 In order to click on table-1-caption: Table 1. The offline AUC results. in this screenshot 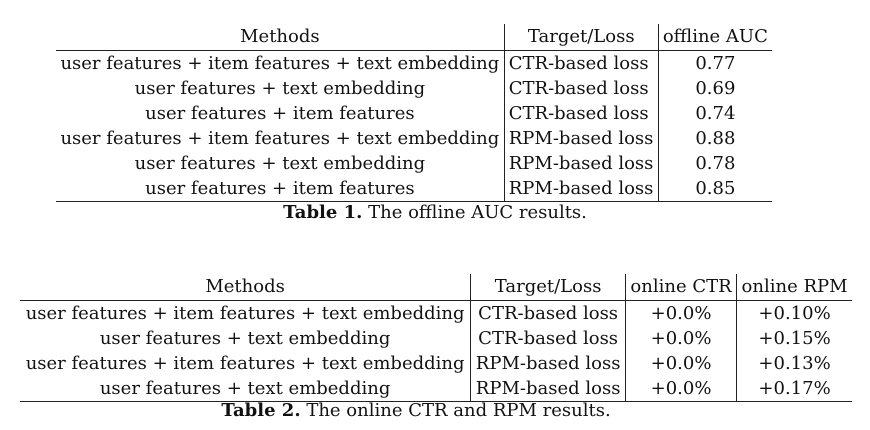, I will do `click(435, 213)`.